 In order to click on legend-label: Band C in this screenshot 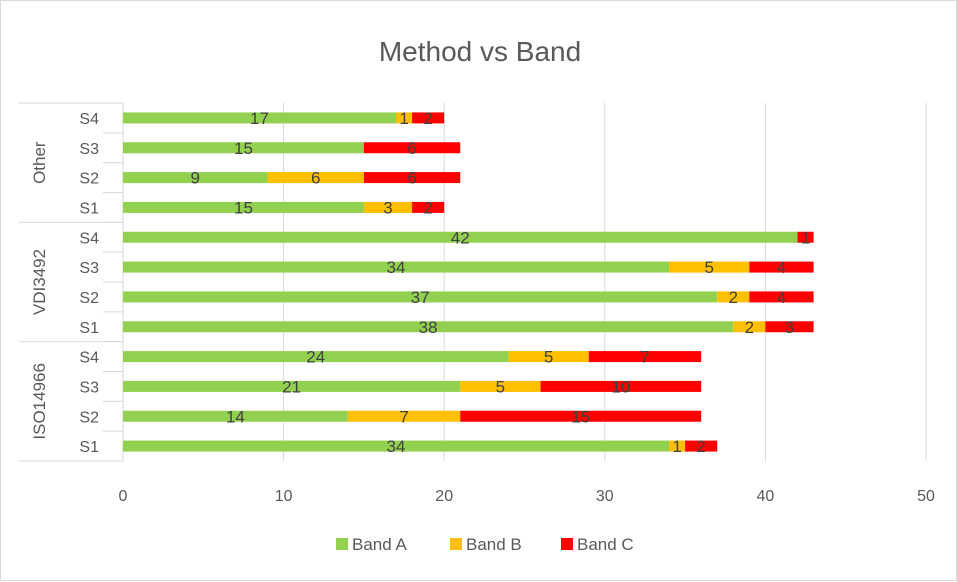, I will do `click(605, 544)`.